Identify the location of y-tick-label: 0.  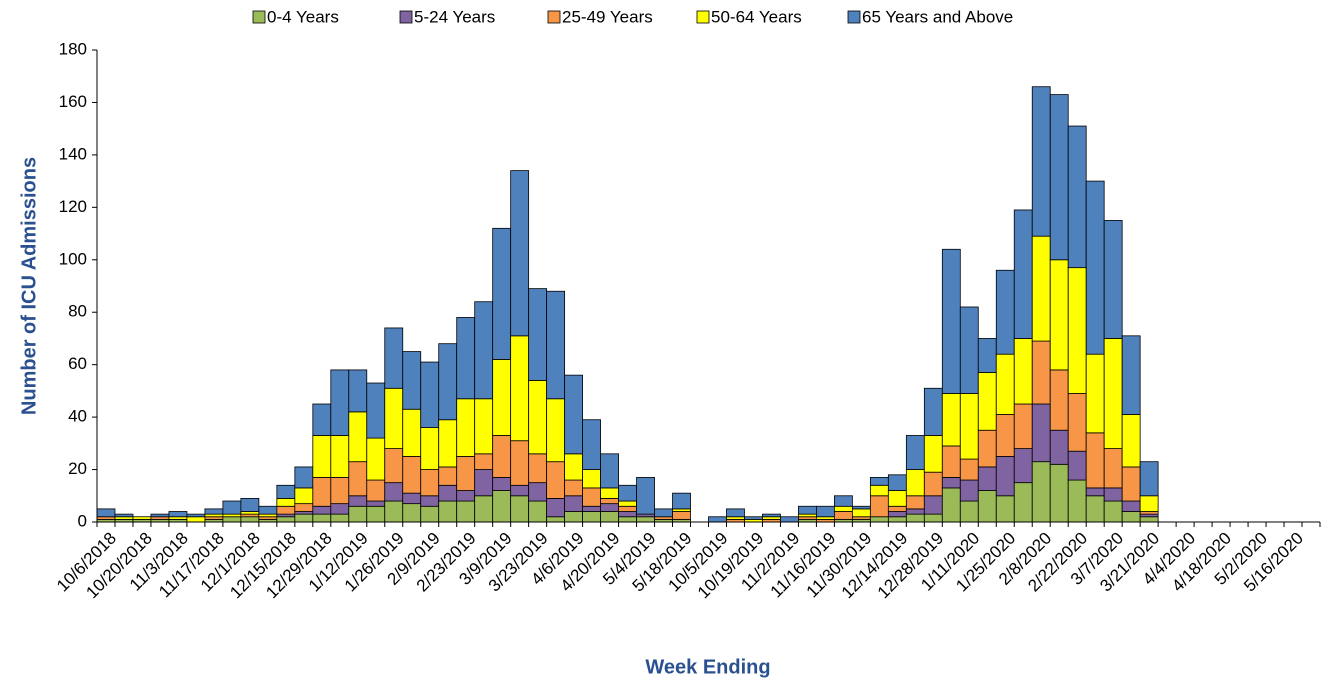
(82, 520).